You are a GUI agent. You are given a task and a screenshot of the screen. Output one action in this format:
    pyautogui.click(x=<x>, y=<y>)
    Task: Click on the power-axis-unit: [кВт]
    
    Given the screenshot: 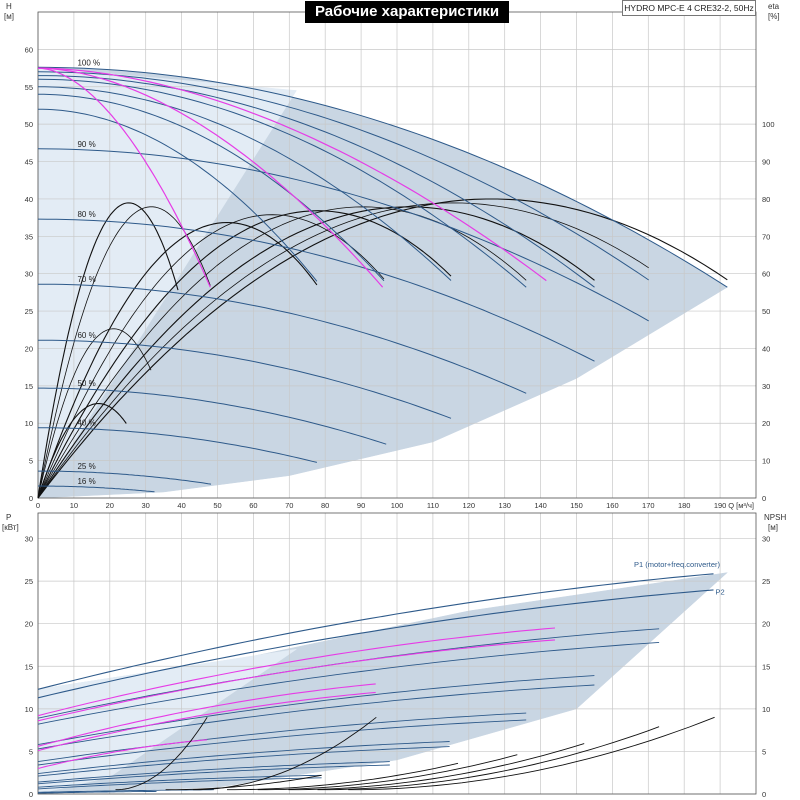 What is the action you would take?
    pyautogui.click(x=10, y=527)
    